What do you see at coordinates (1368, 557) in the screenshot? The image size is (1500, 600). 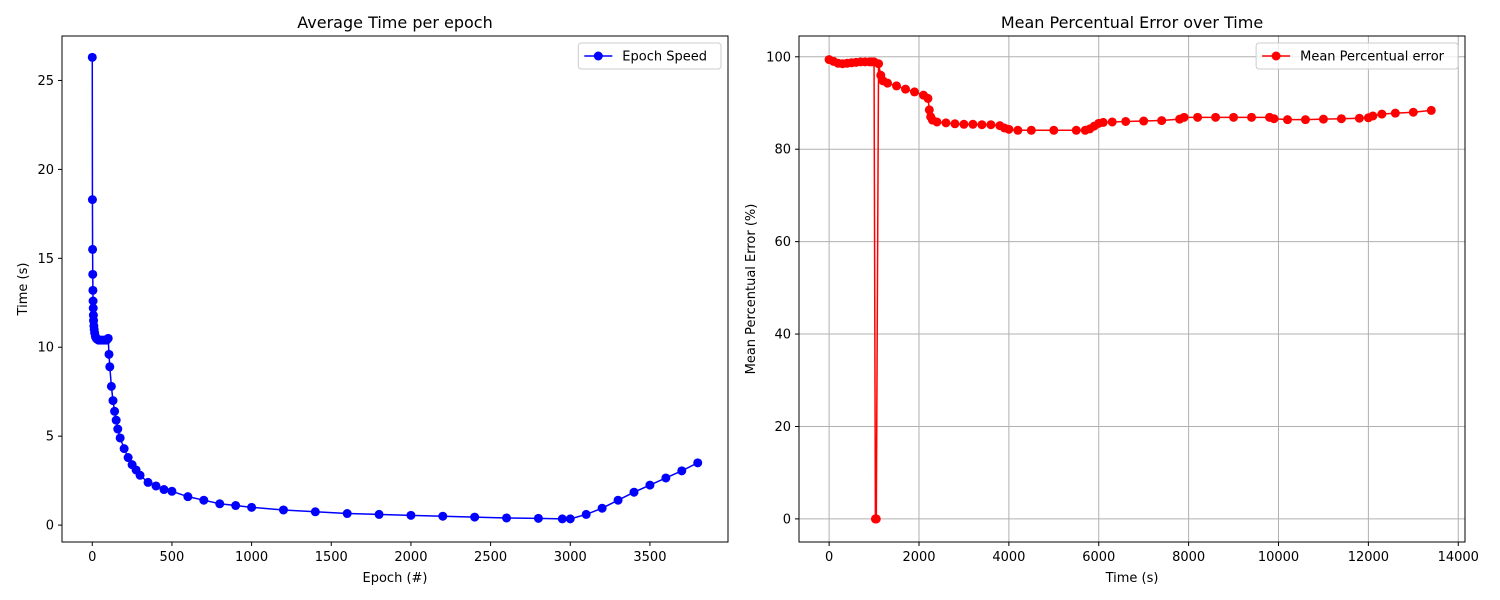 I see `x-tick-label: 12000` at bounding box center [1368, 557].